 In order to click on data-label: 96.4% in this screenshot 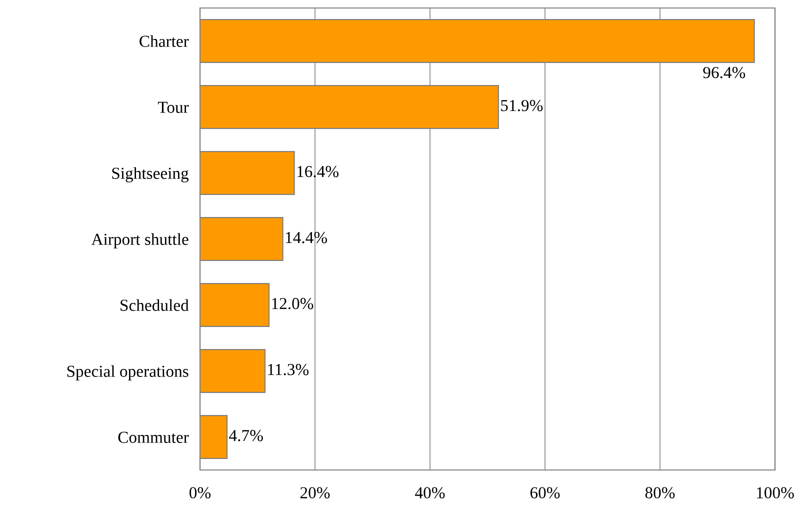, I will do `click(724, 72)`.